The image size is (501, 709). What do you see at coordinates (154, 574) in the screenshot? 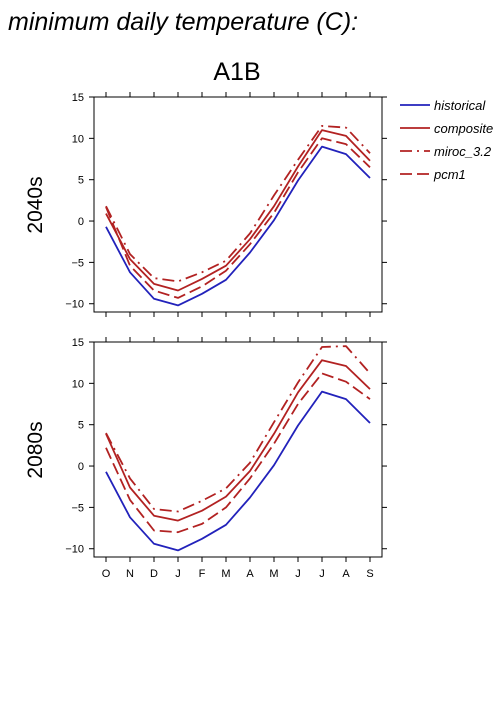
I see `x-tick-label: D` at bounding box center [154, 574].